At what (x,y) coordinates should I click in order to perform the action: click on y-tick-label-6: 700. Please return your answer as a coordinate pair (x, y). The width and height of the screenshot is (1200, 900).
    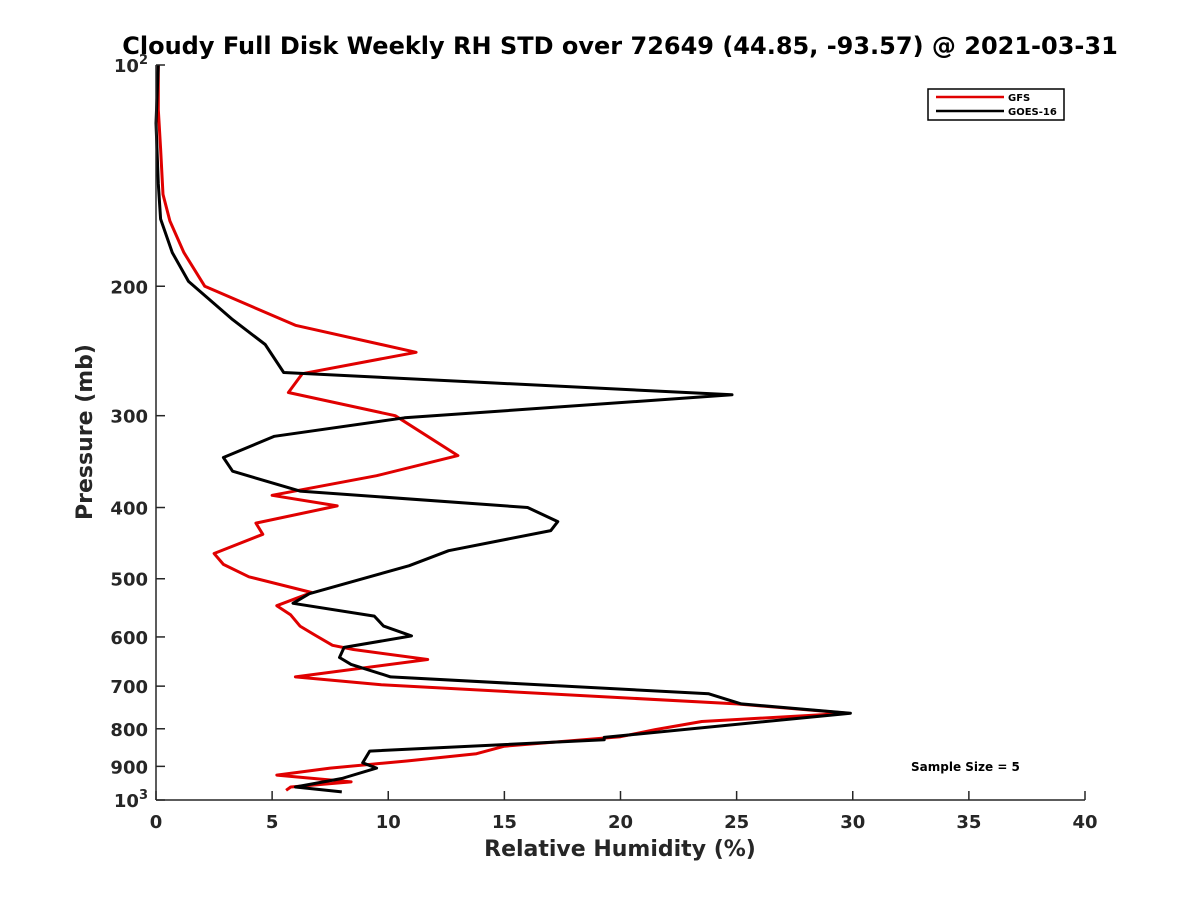
    Looking at the image, I should click on (129, 687).